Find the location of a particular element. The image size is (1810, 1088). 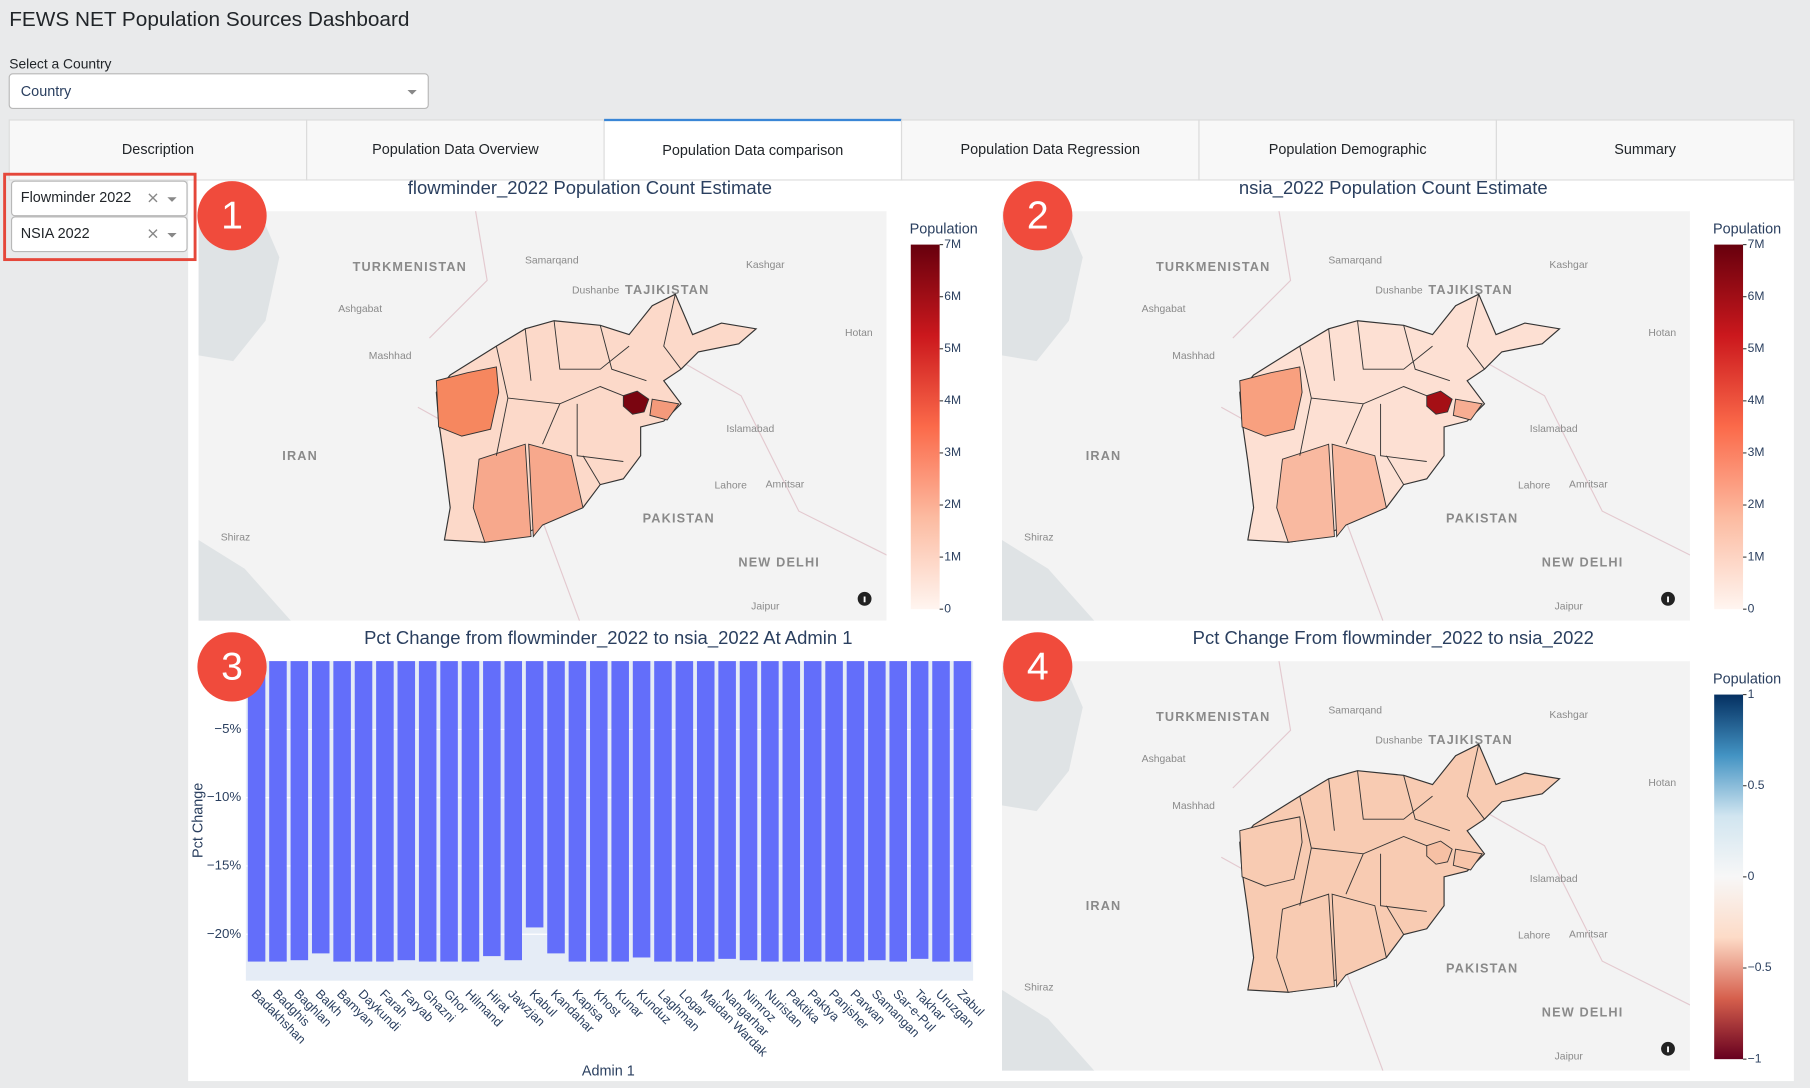

tab-label: Population Data Regression is located at coordinates (1050, 150).